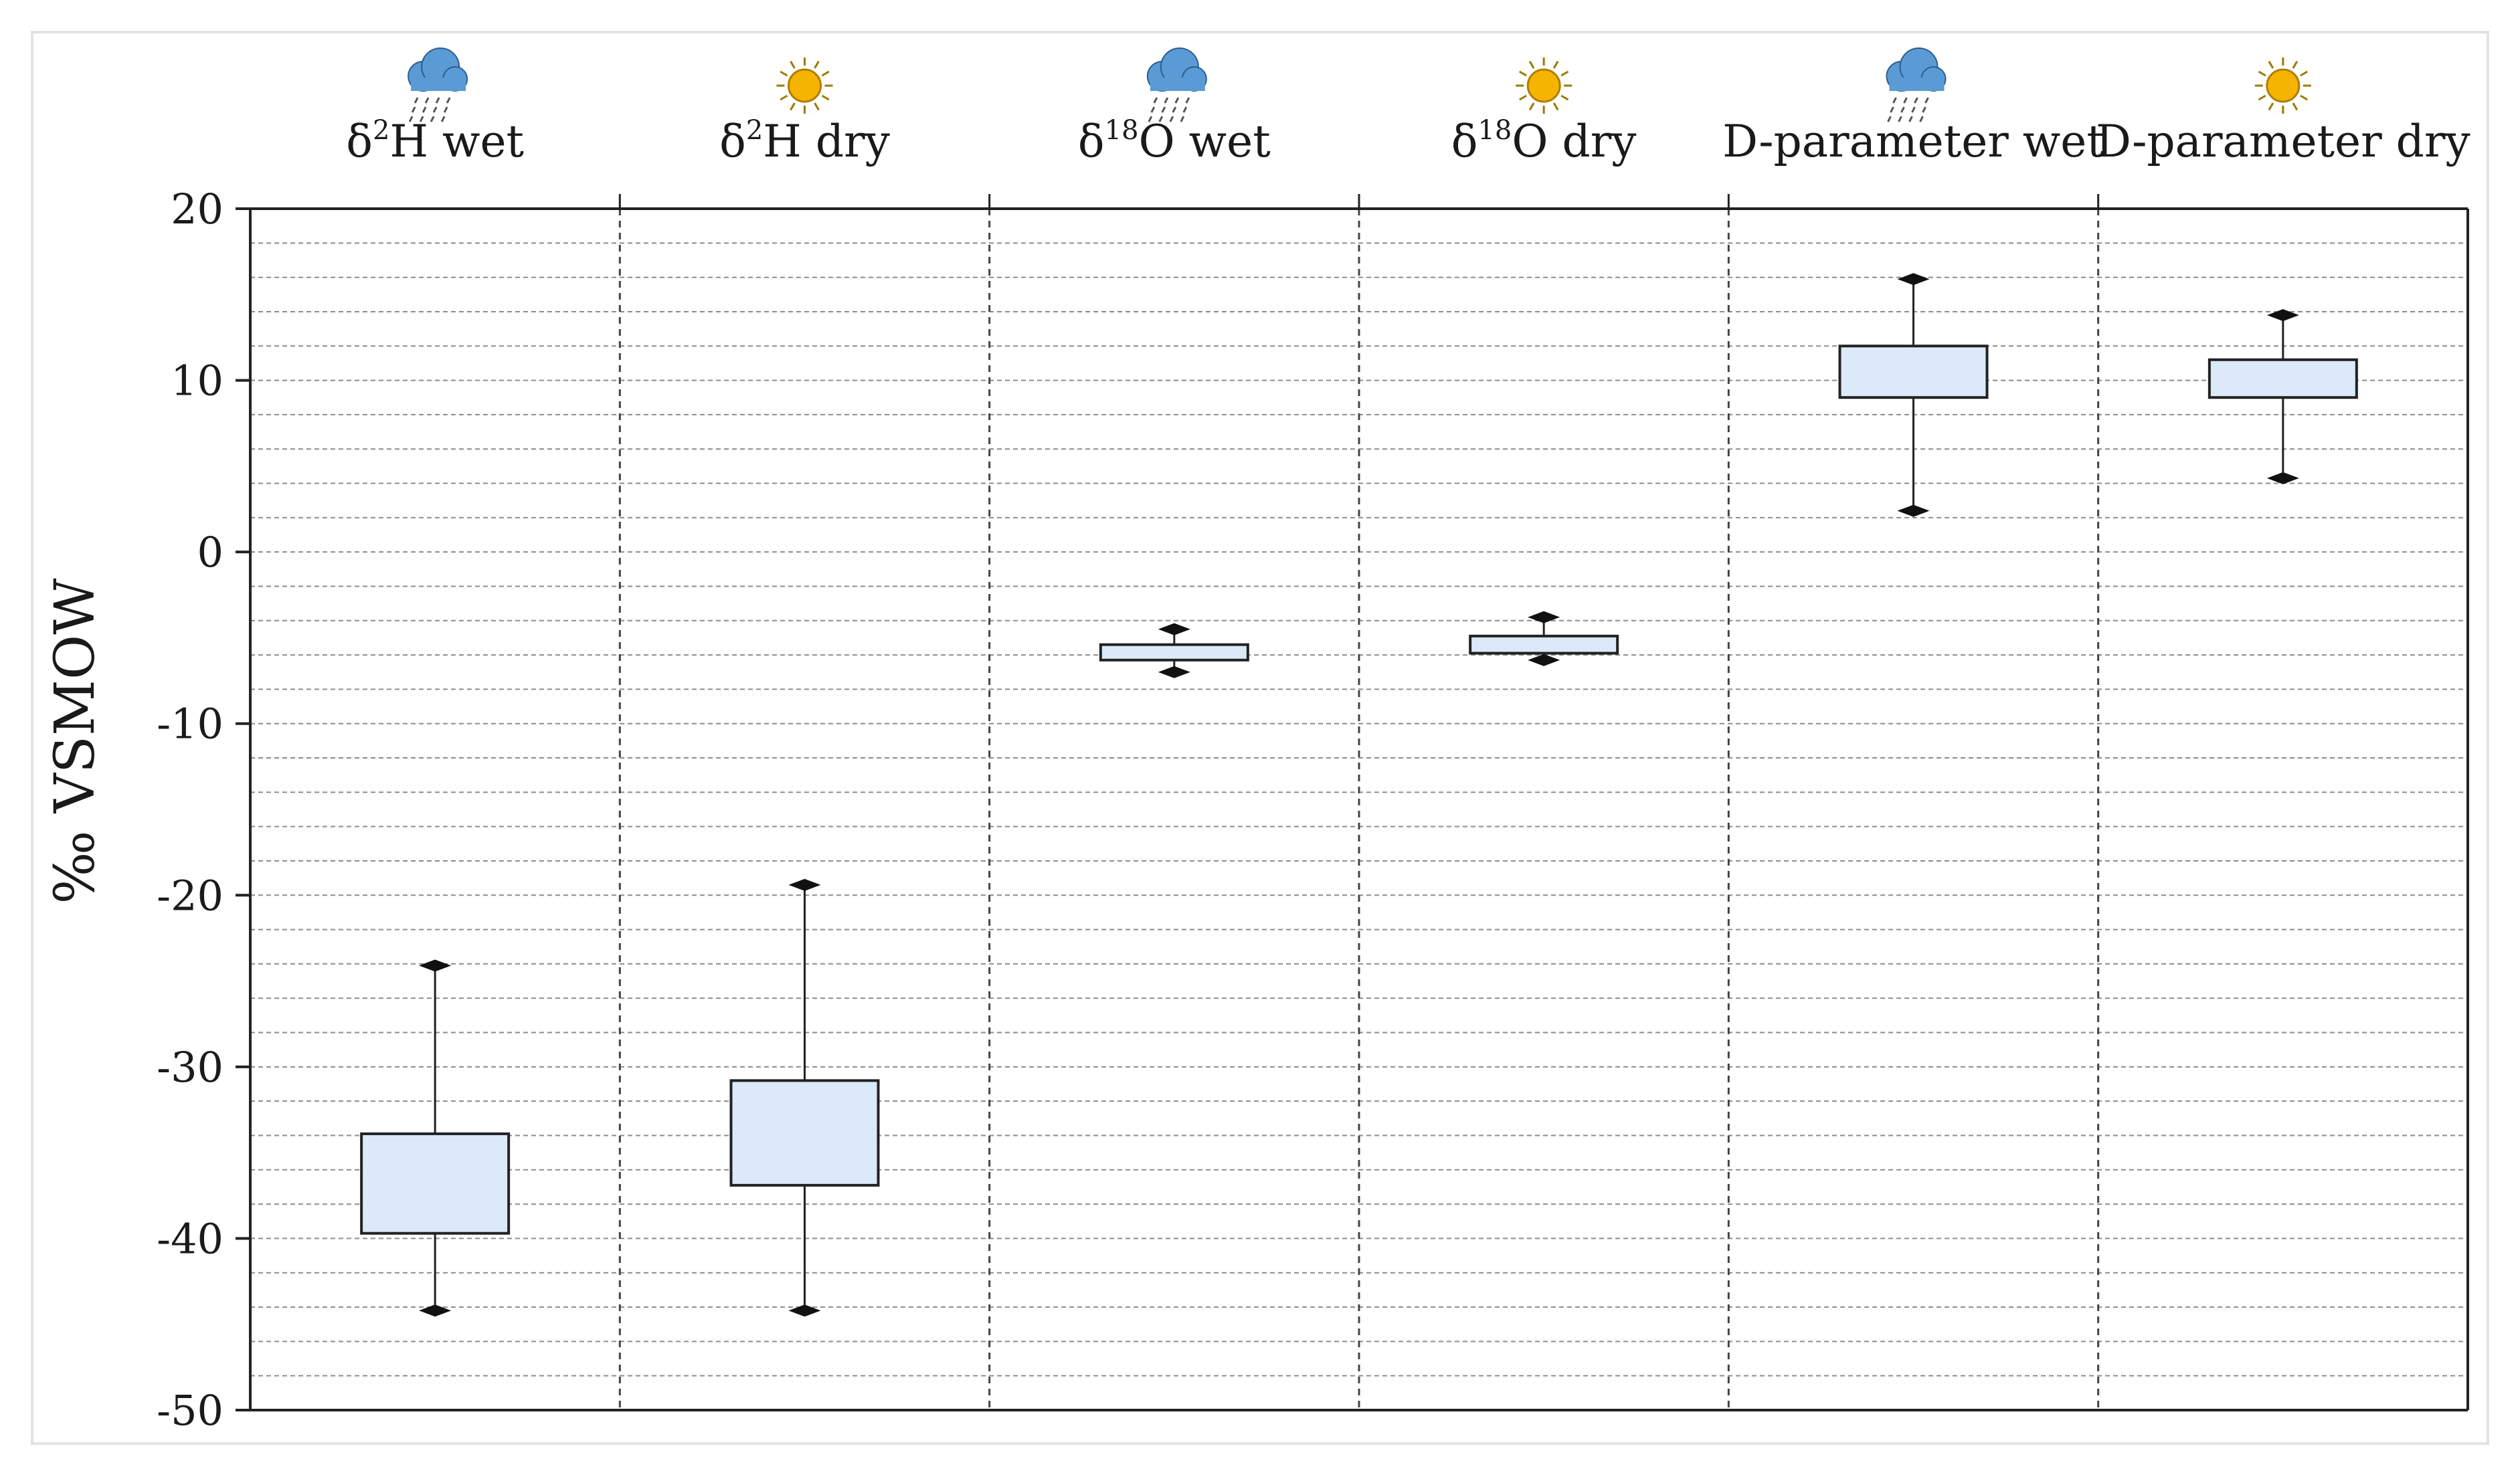 The height and width of the screenshot is (1479, 2520). I want to click on sun-disc, so click(805, 85).